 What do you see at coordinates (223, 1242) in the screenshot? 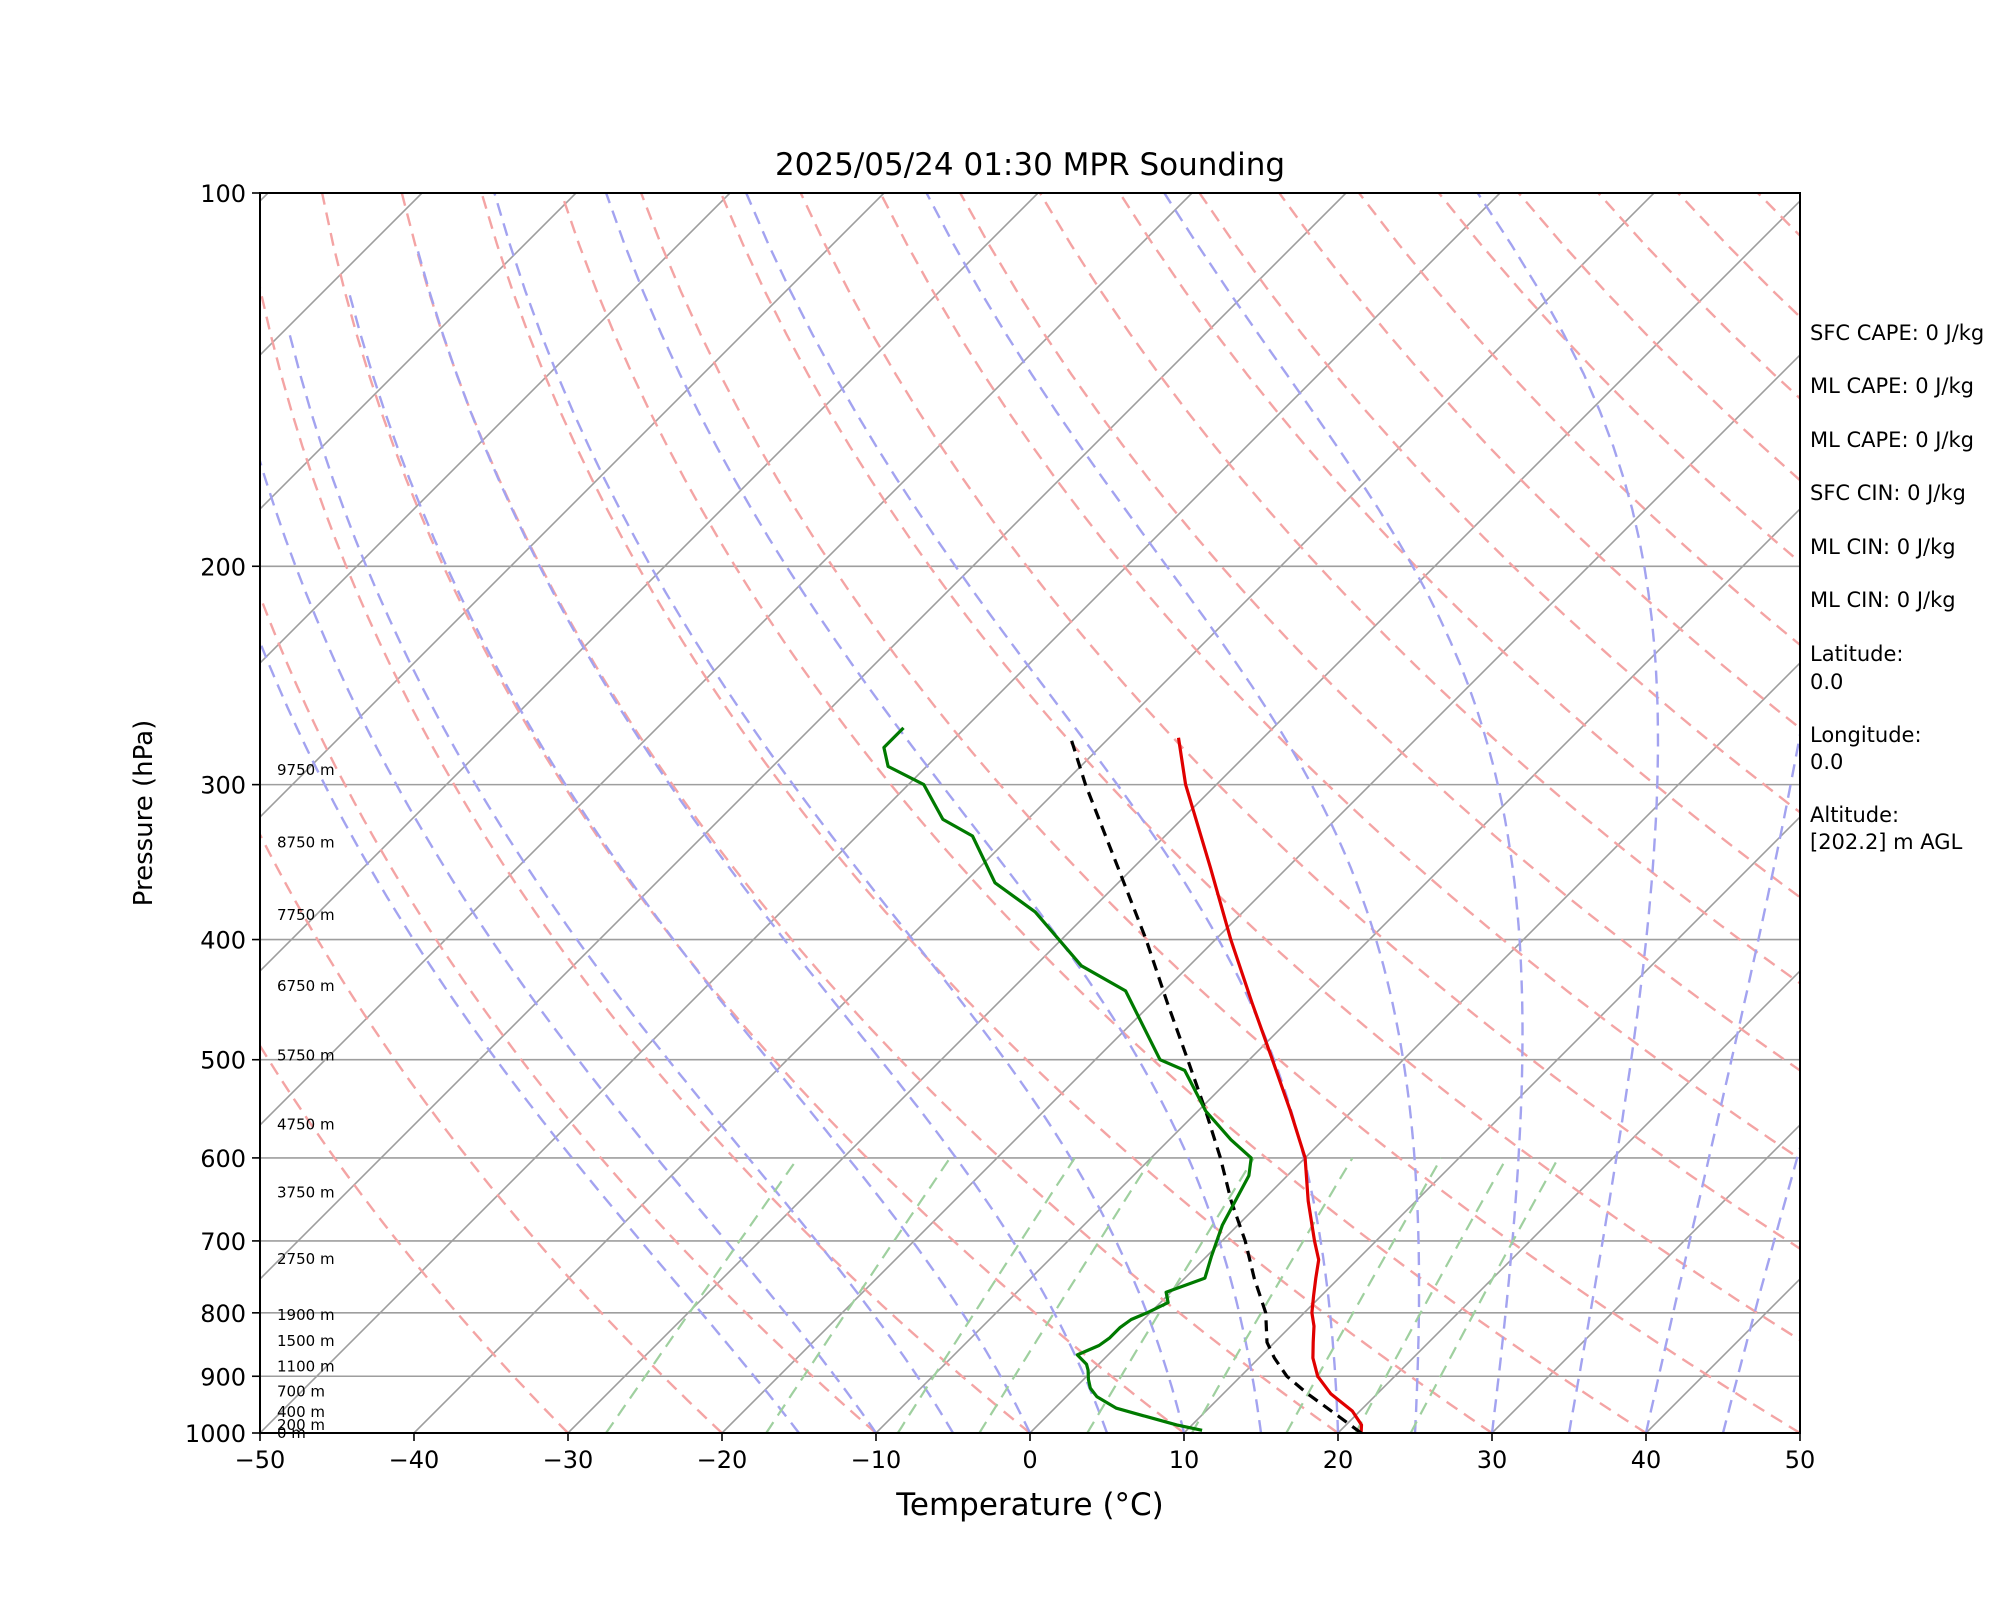
I see `y-tick-label: 700` at bounding box center [223, 1242].